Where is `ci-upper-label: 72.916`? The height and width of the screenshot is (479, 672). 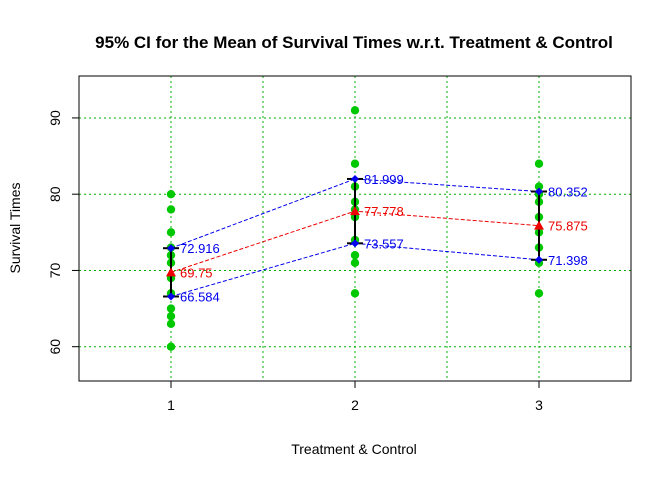 ci-upper-label: 72.916 is located at coordinates (200, 248).